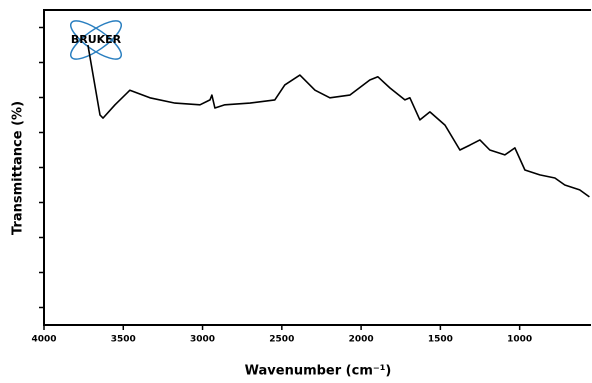 The height and width of the screenshot is (383, 592). I want to click on y-axis-label: Transmittance (%), so click(18, 168).